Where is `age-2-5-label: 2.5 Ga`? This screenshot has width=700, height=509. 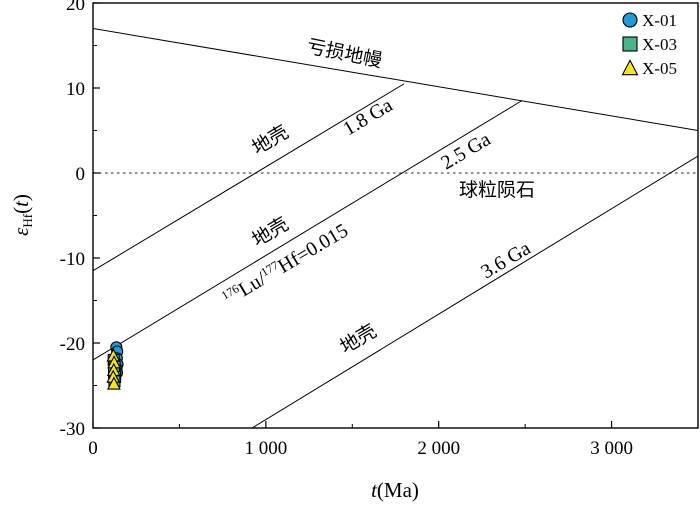
age-2-5-label: 2.5 Ga is located at coordinates (465, 151).